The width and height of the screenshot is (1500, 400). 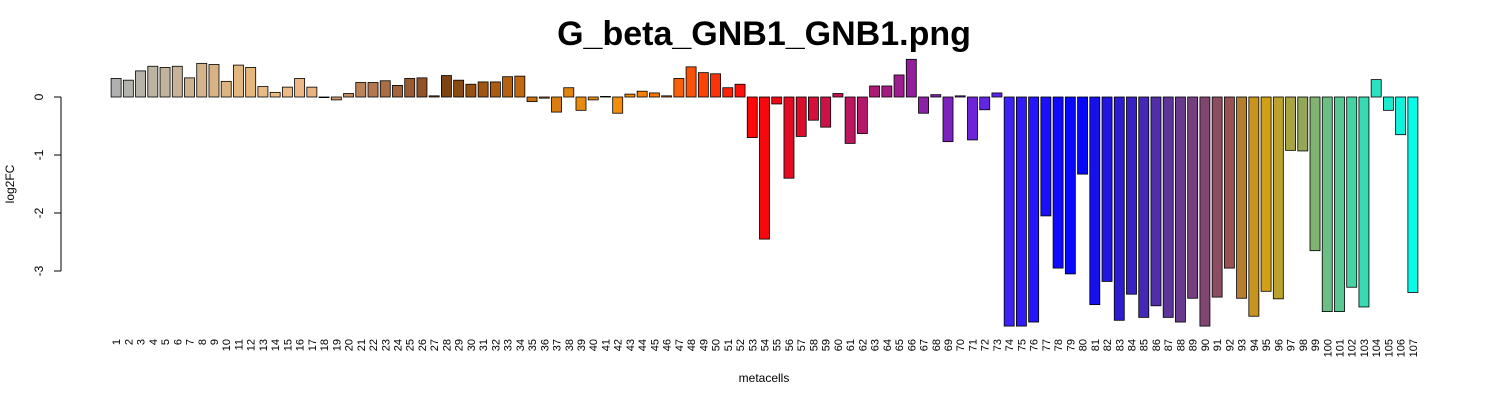 I want to click on x-tick-label: 69, so click(x=949, y=345).